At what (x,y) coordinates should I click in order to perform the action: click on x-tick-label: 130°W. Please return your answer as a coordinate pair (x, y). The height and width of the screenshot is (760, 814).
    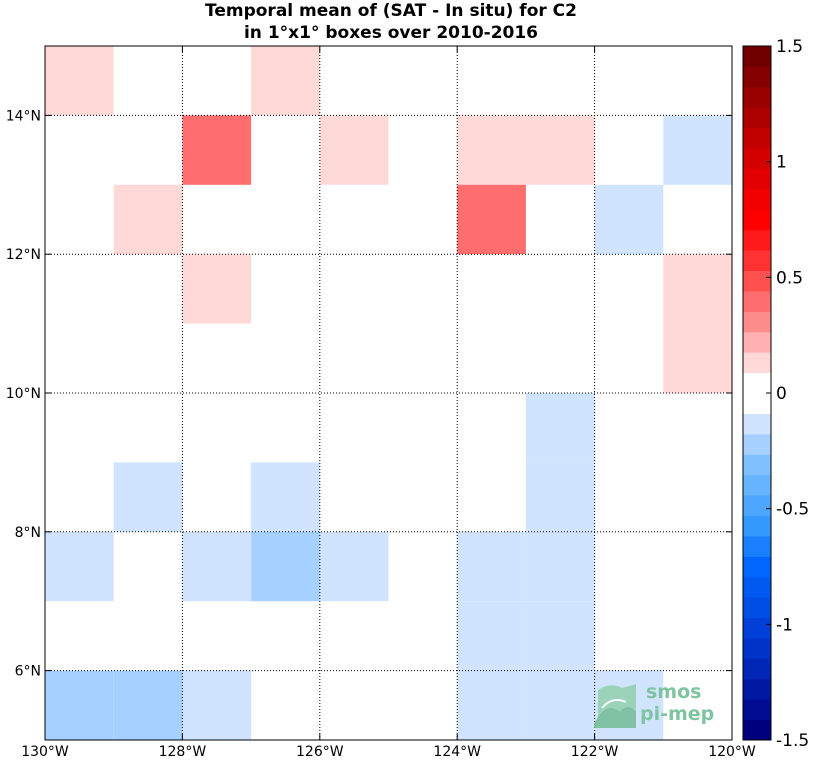
    Looking at the image, I should click on (45, 752).